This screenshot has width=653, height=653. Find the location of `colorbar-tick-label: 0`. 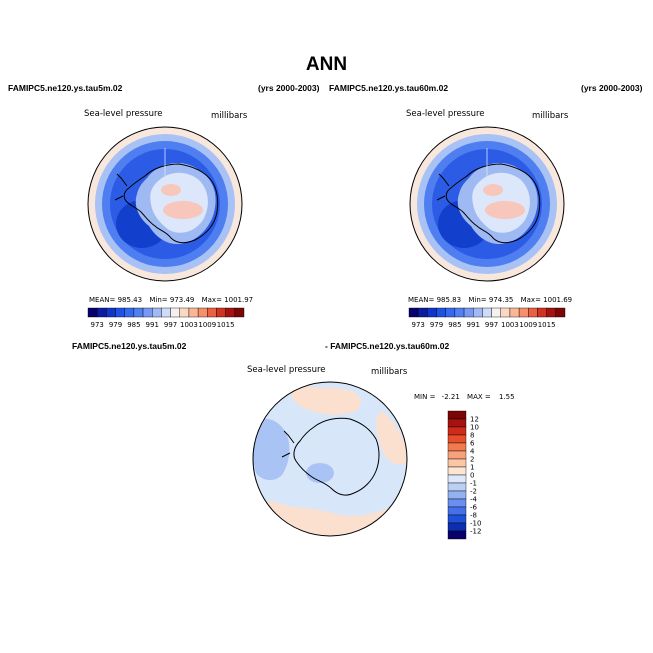

colorbar-tick-label: 0 is located at coordinates (472, 476).